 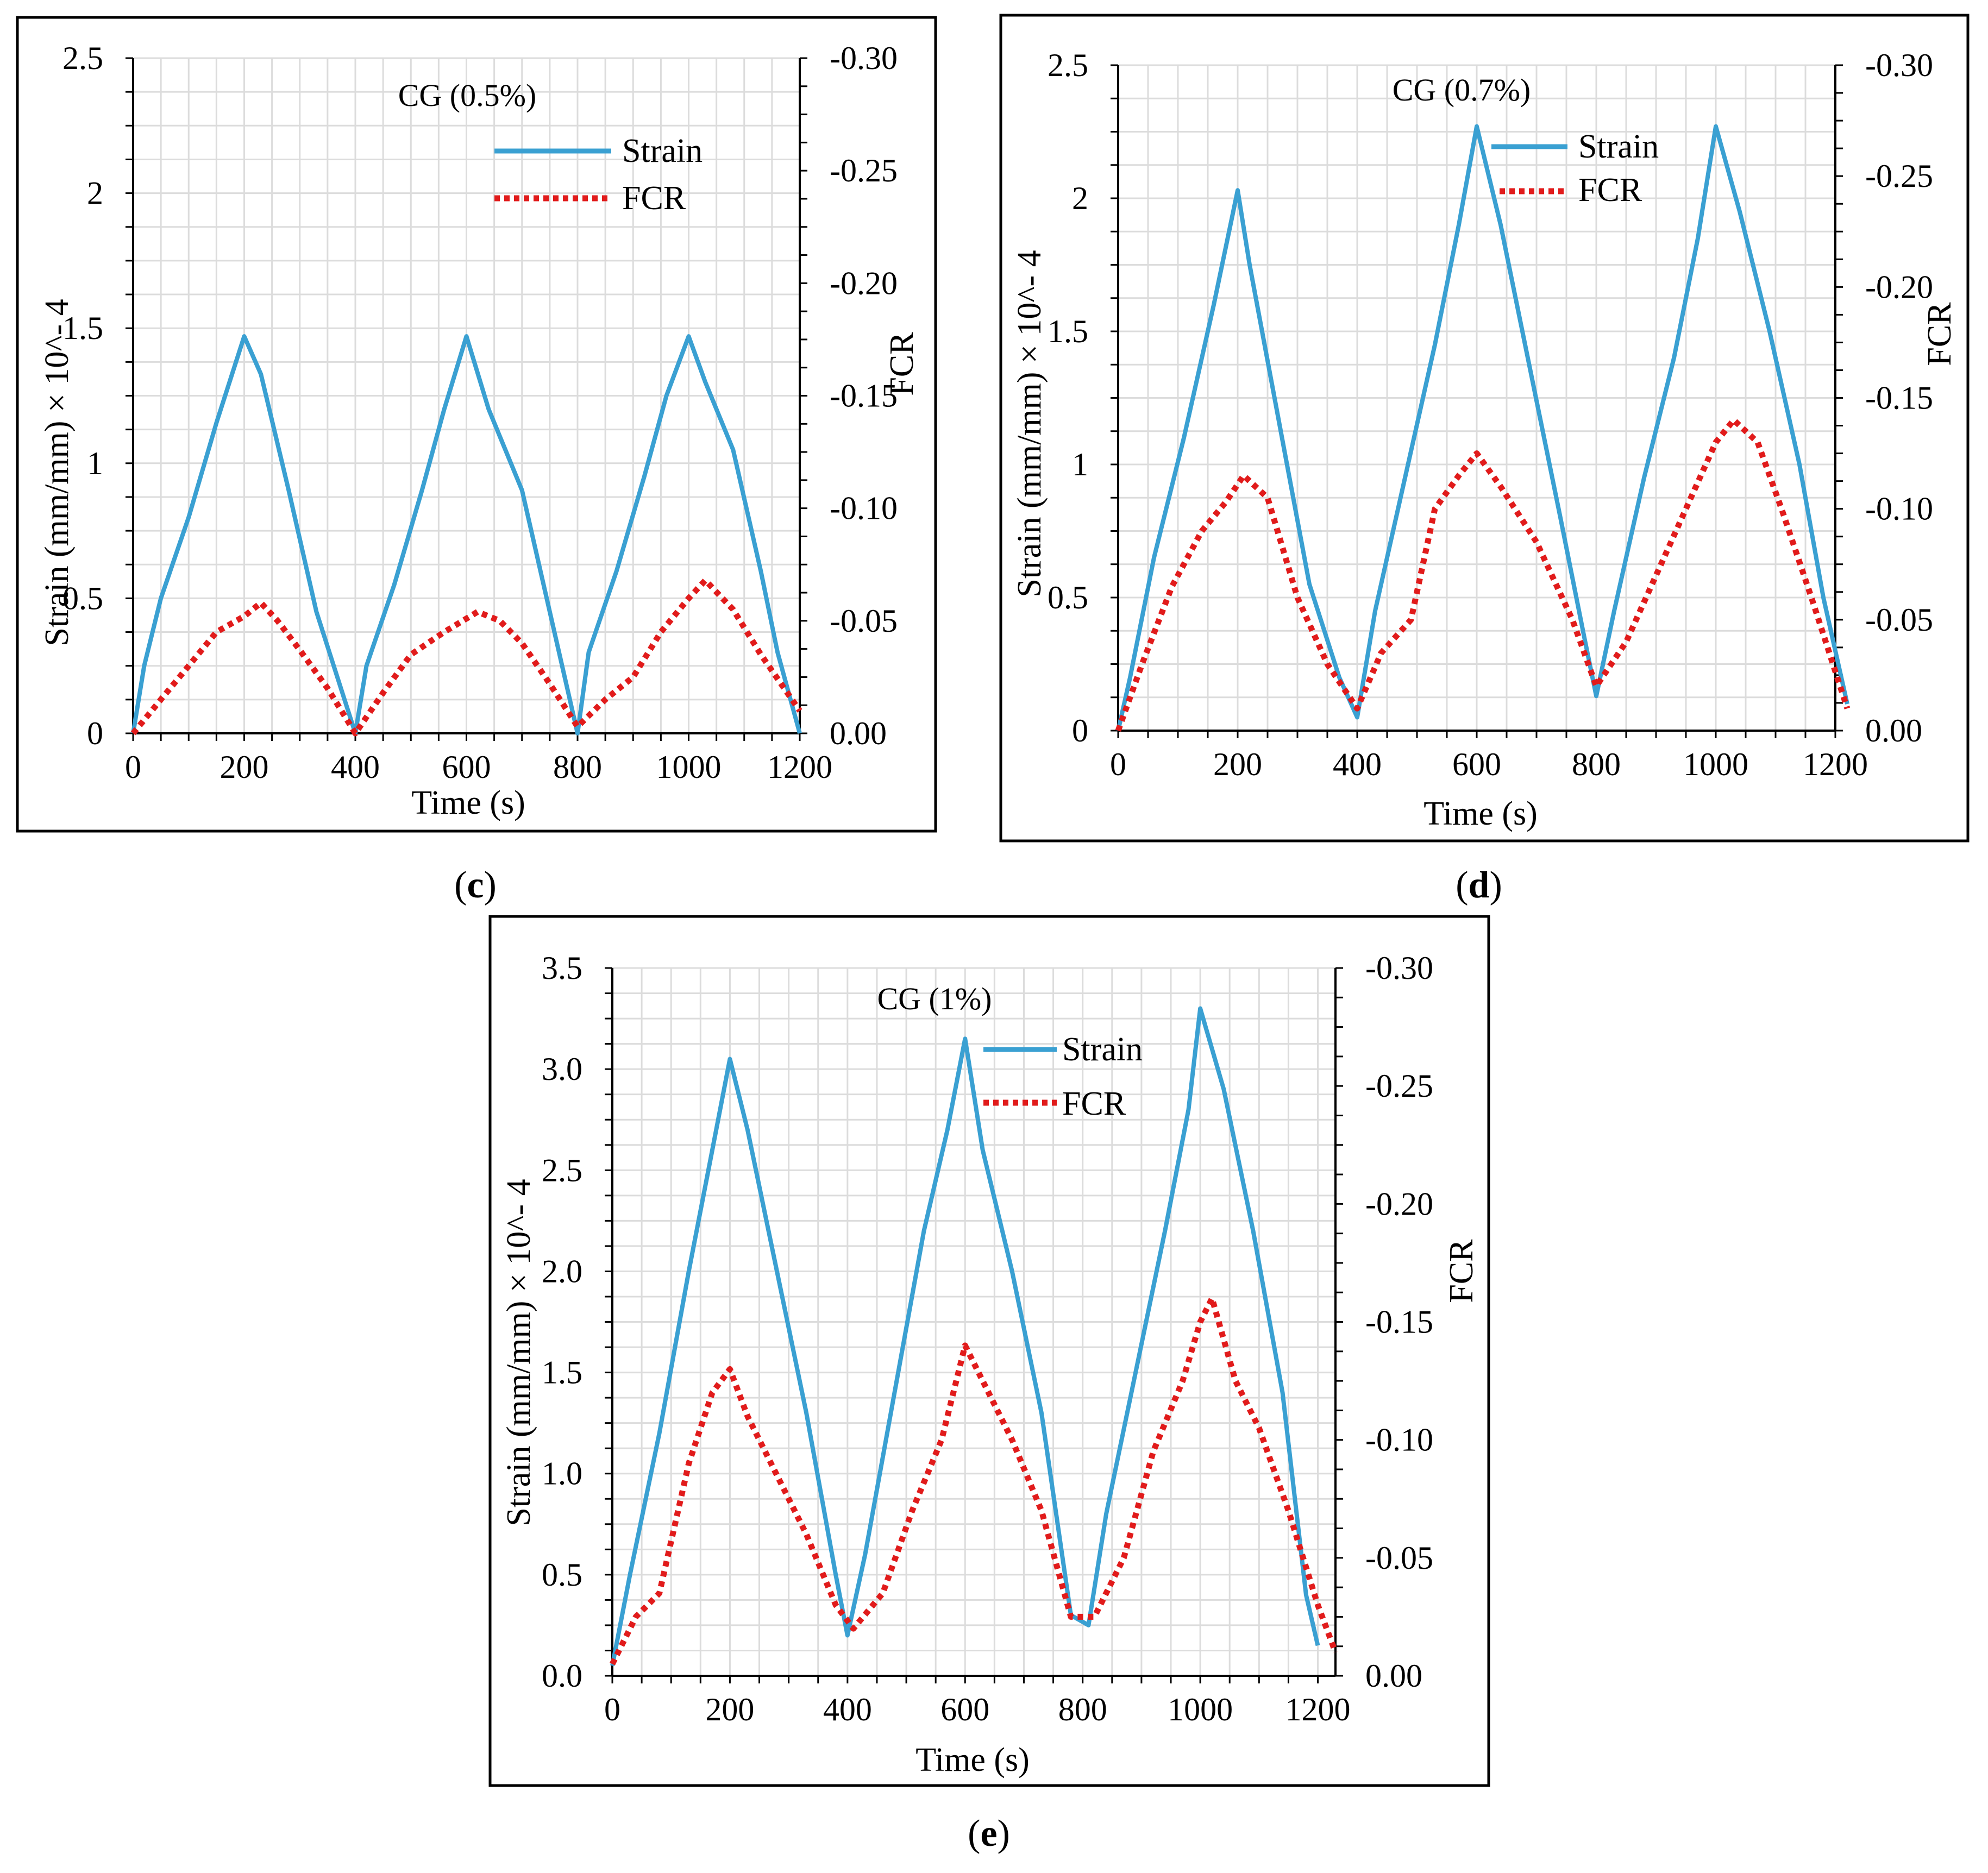 I want to click on e-y-tick-label: 1.5, so click(x=562, y=1373).